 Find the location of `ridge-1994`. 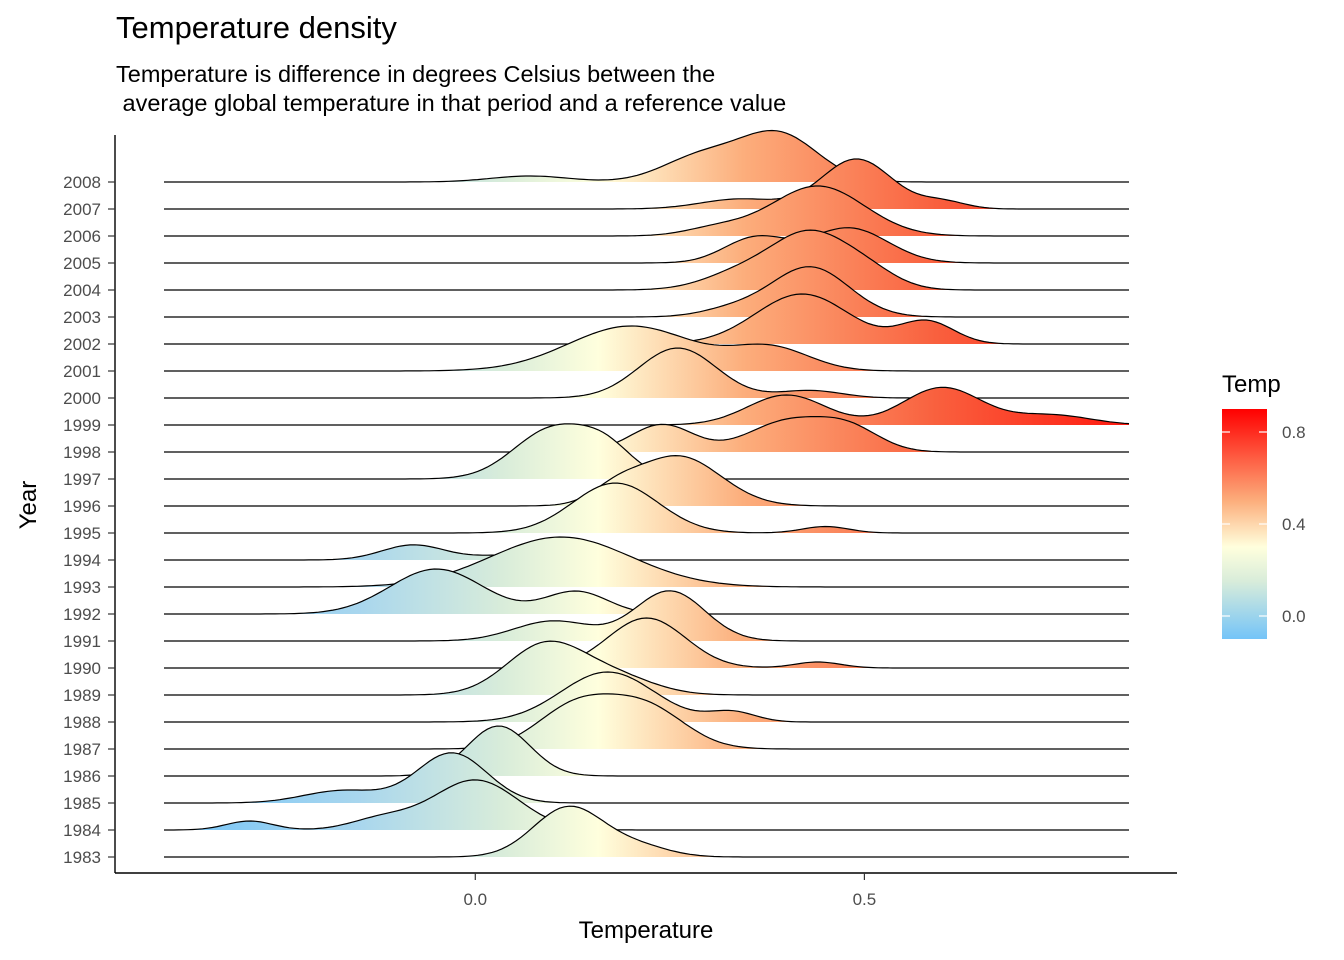

ridge-1994 is located at coordinates (646, 552).